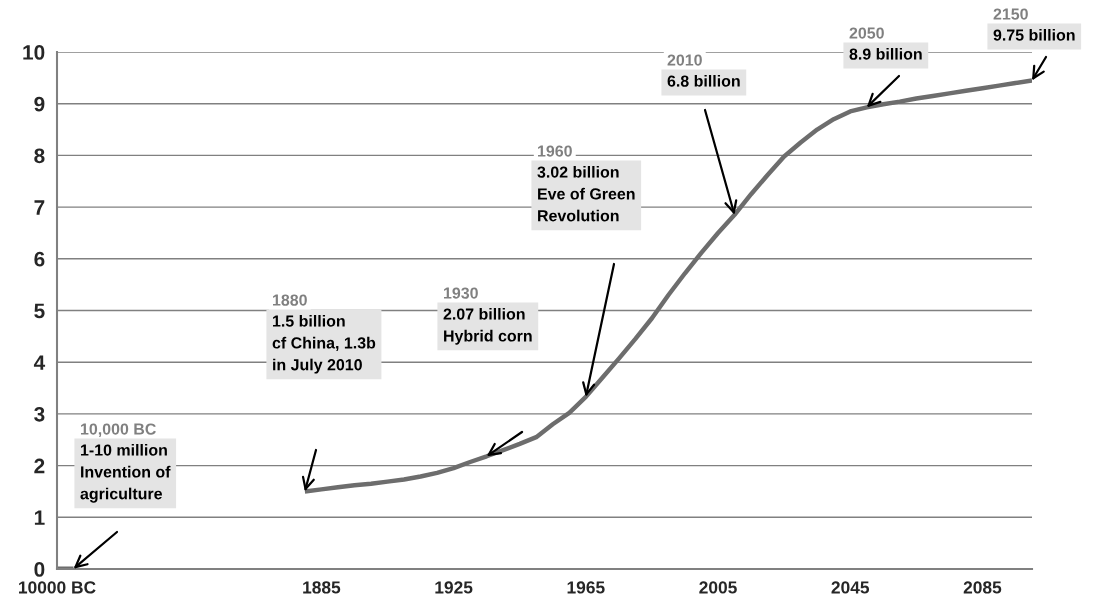 This screenshot has width=1100, height=602. I want to click on x-tick-label: 2005, so click(718, 587).